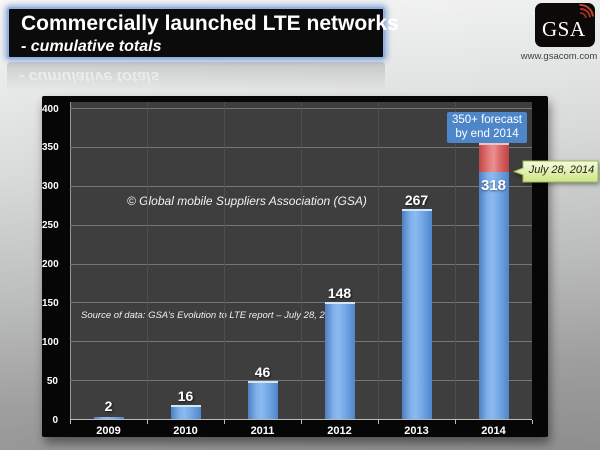 The width and height of the screenshot is (600, 450). Describe the element at coordinates (50, 226) in the screenshot. I see `y-axis-tick-label: 250` at that location.